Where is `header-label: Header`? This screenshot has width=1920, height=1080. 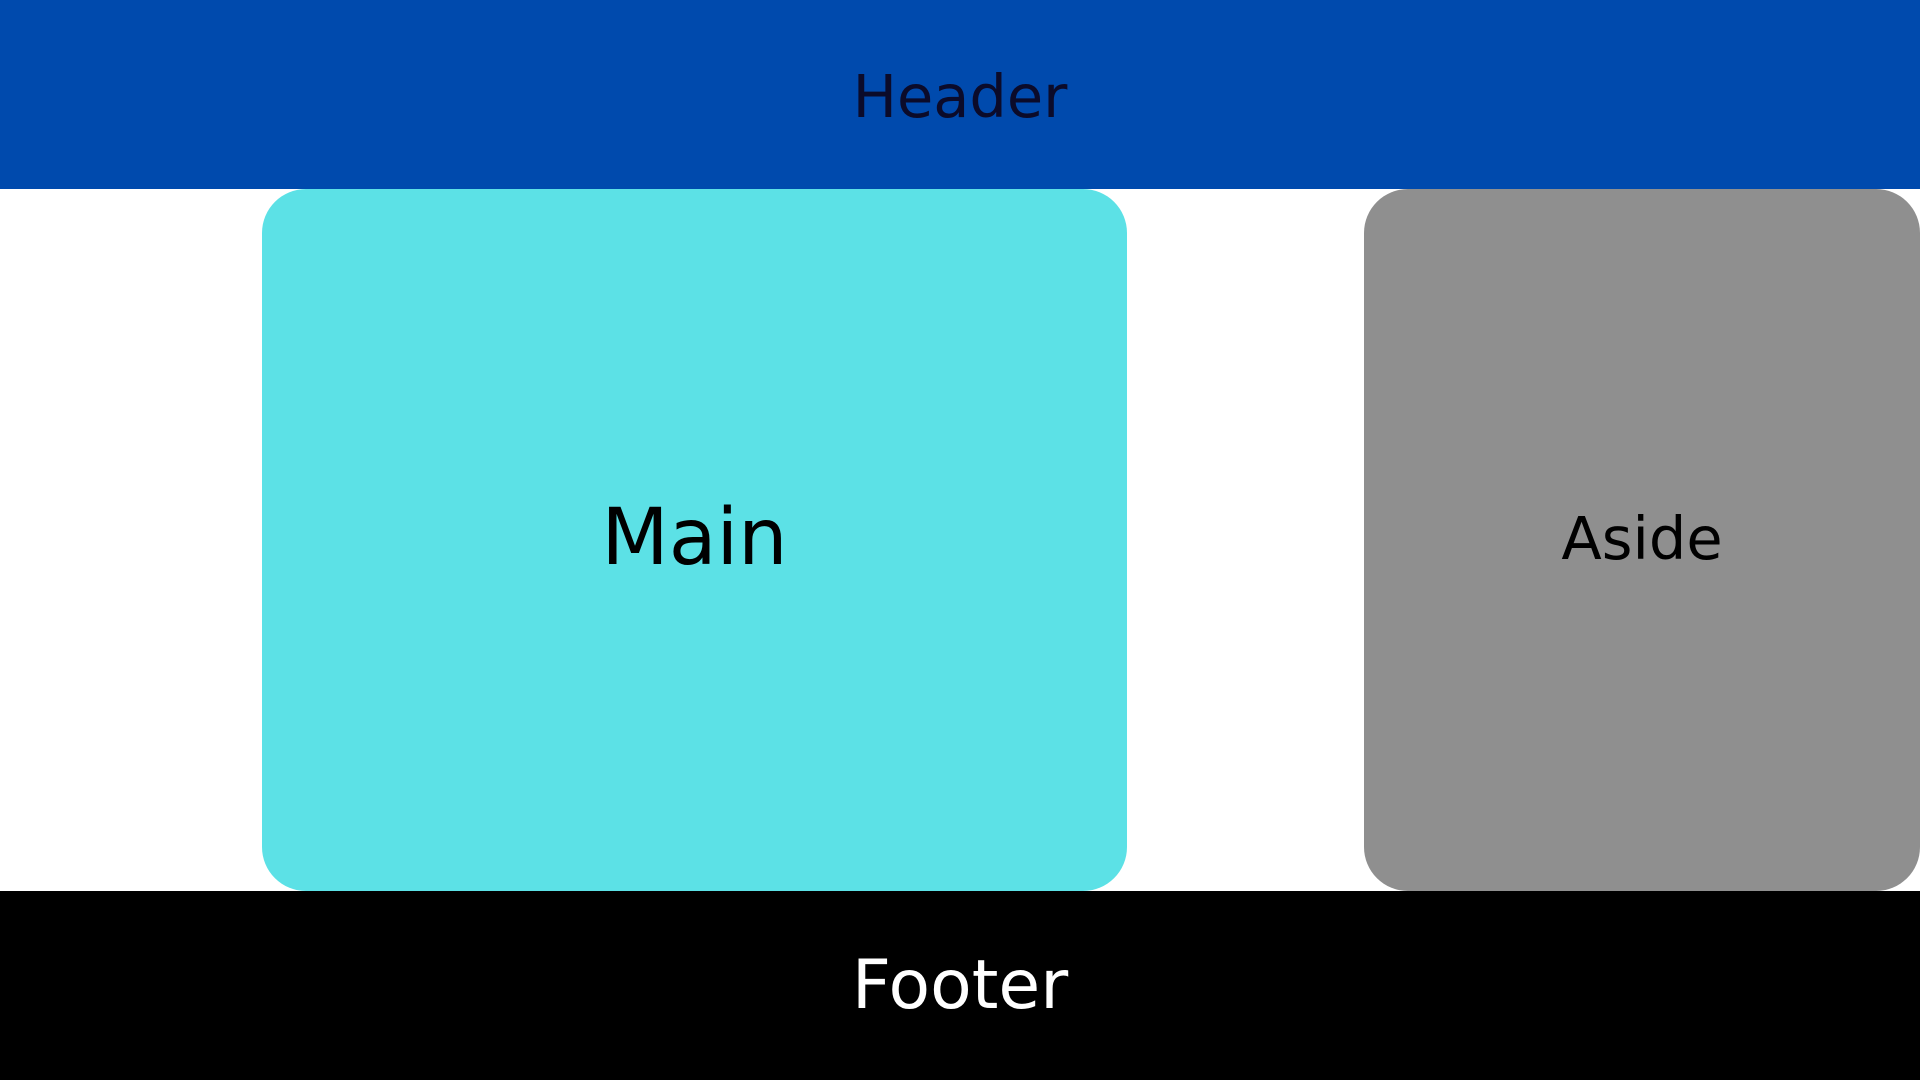
header-label: Header is located at coordinates (960, 96).